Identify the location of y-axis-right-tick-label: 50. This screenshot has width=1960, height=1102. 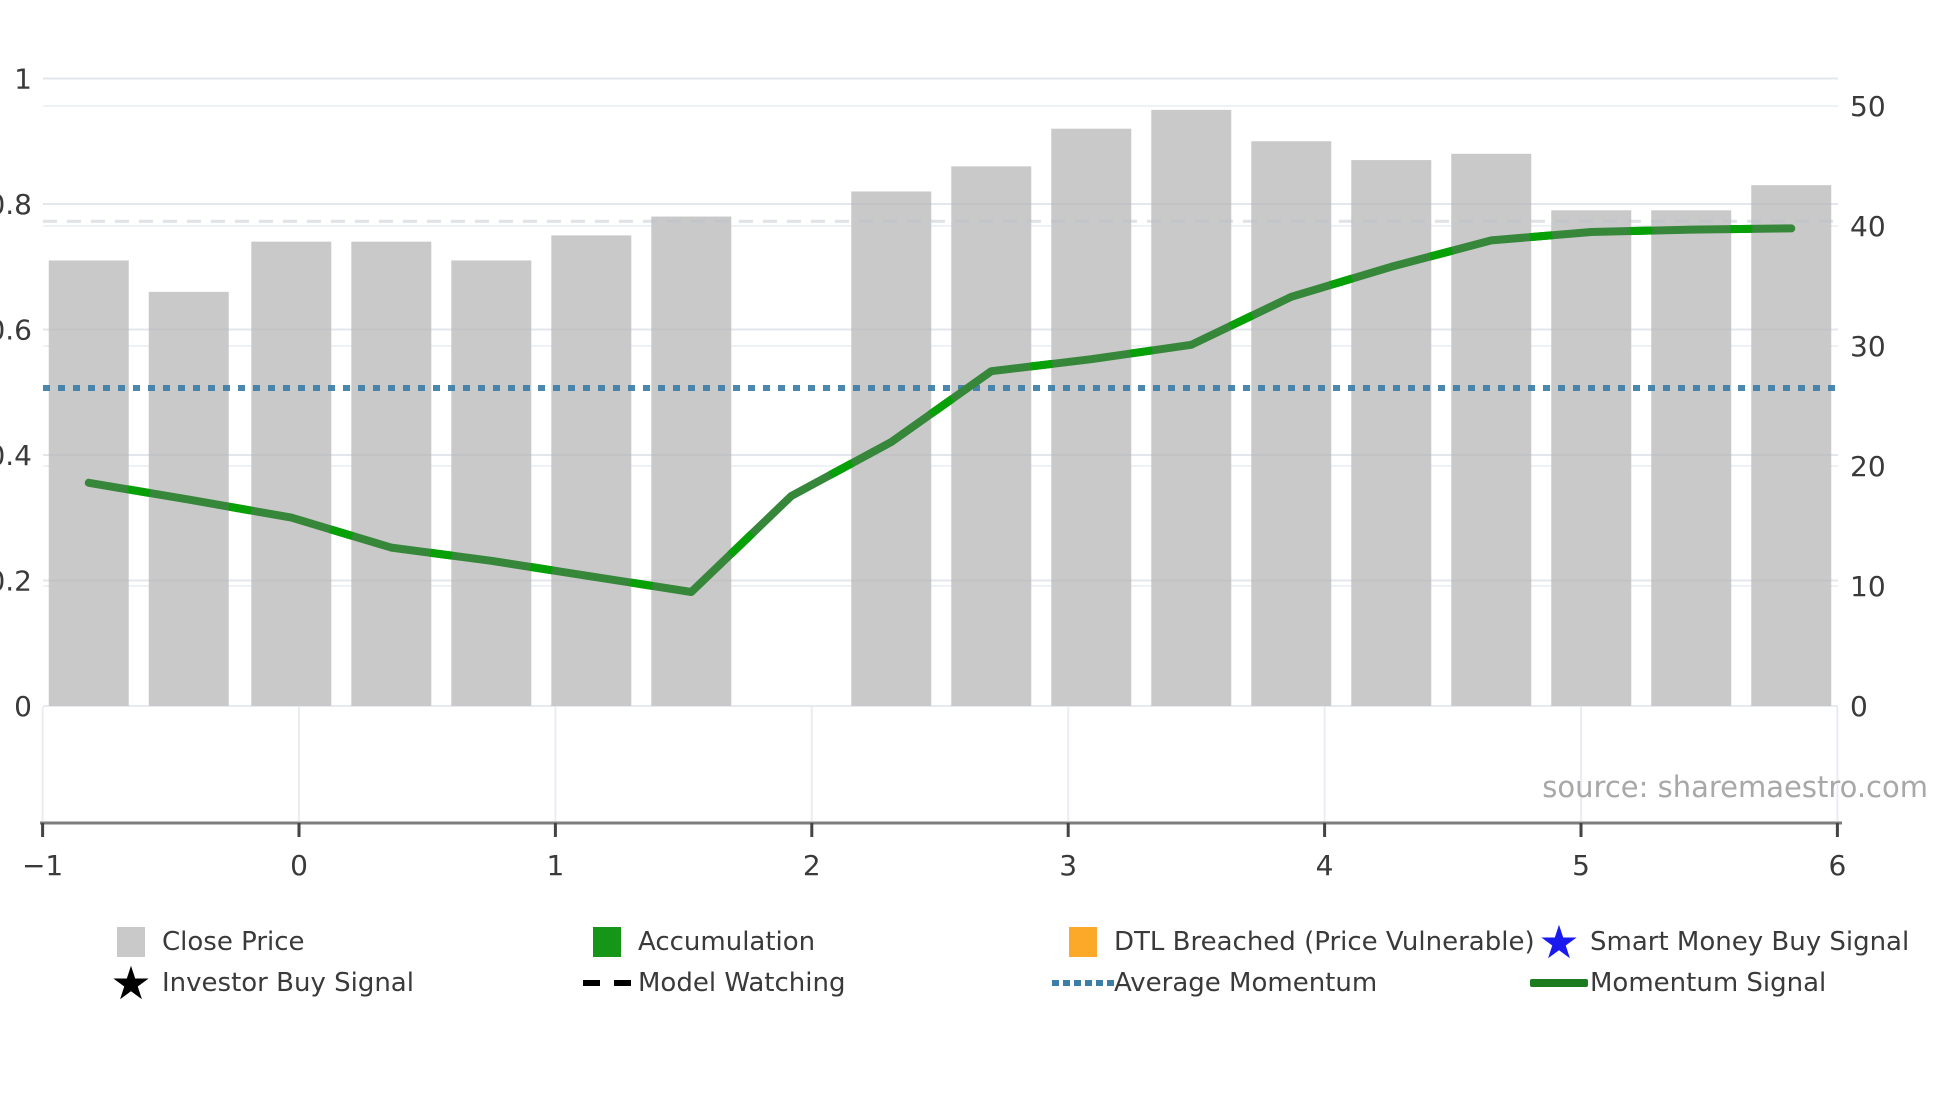
(1868, 106).